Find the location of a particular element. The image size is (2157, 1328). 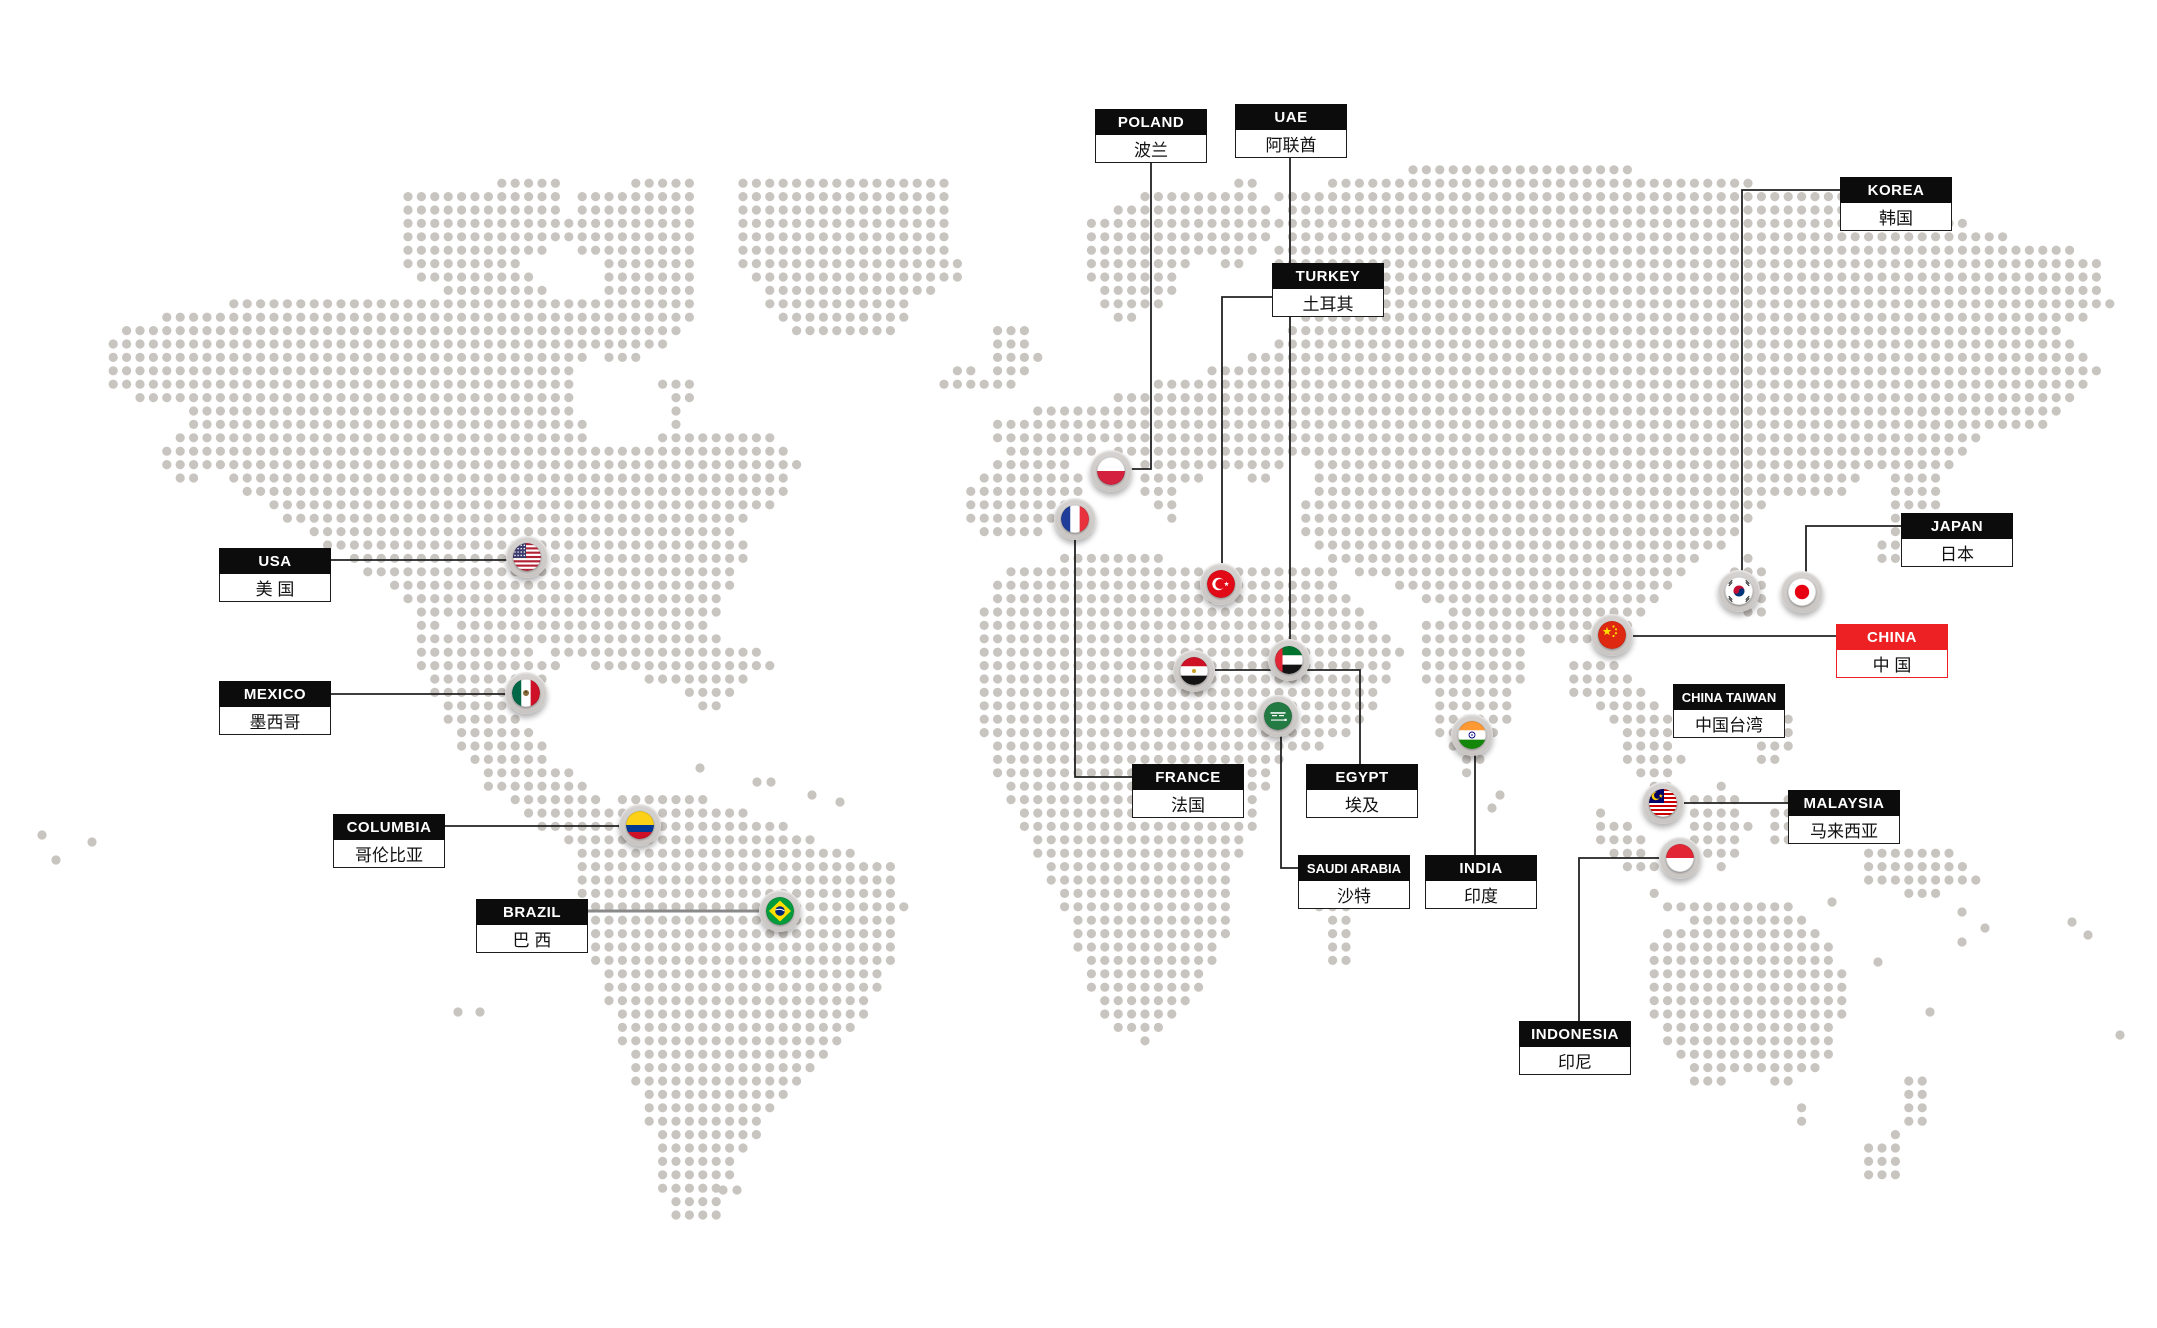

country-name-zh-malaysia: 马来西亚 is located at coordinates (1844, 830).